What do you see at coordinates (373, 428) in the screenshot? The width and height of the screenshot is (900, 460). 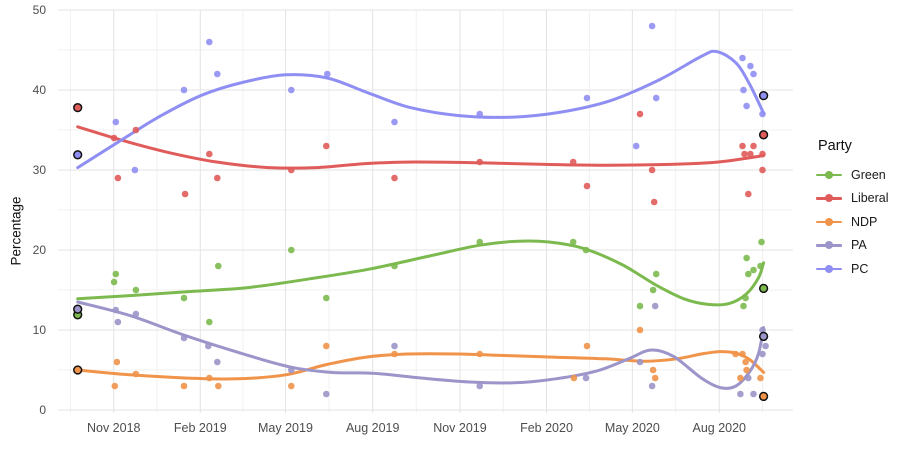 I see `x-tick-label: Aug 2019` at bounding box center [373, 428].